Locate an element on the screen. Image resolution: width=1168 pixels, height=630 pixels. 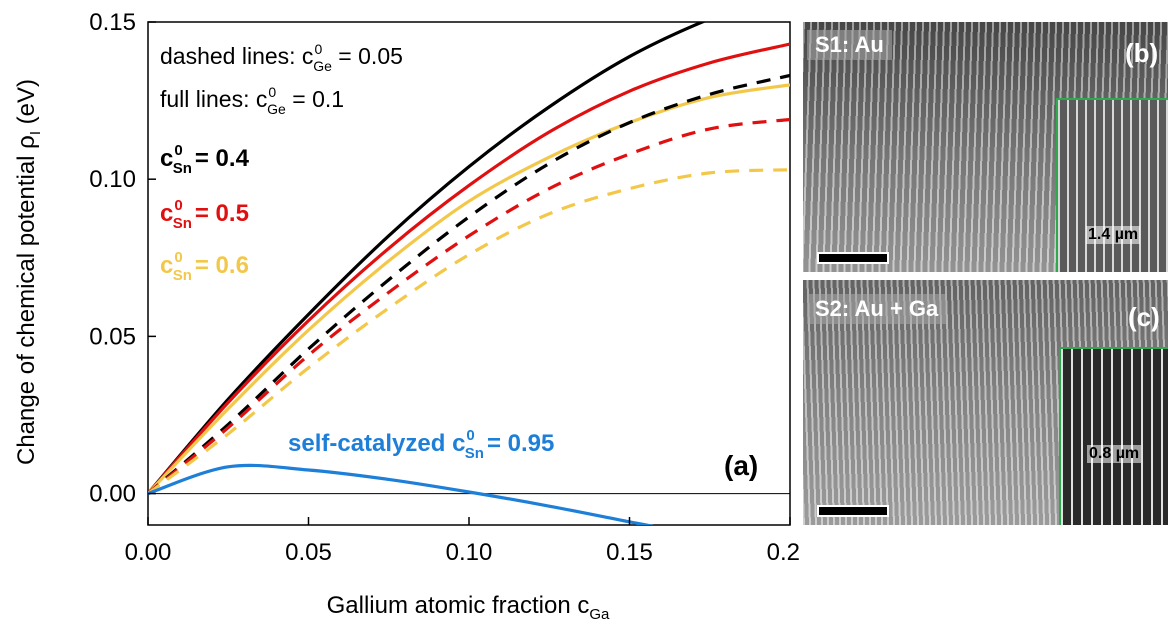
sem-panel-b: S1: Au (b) 1.4 µm is located at coordinates (985, 147).